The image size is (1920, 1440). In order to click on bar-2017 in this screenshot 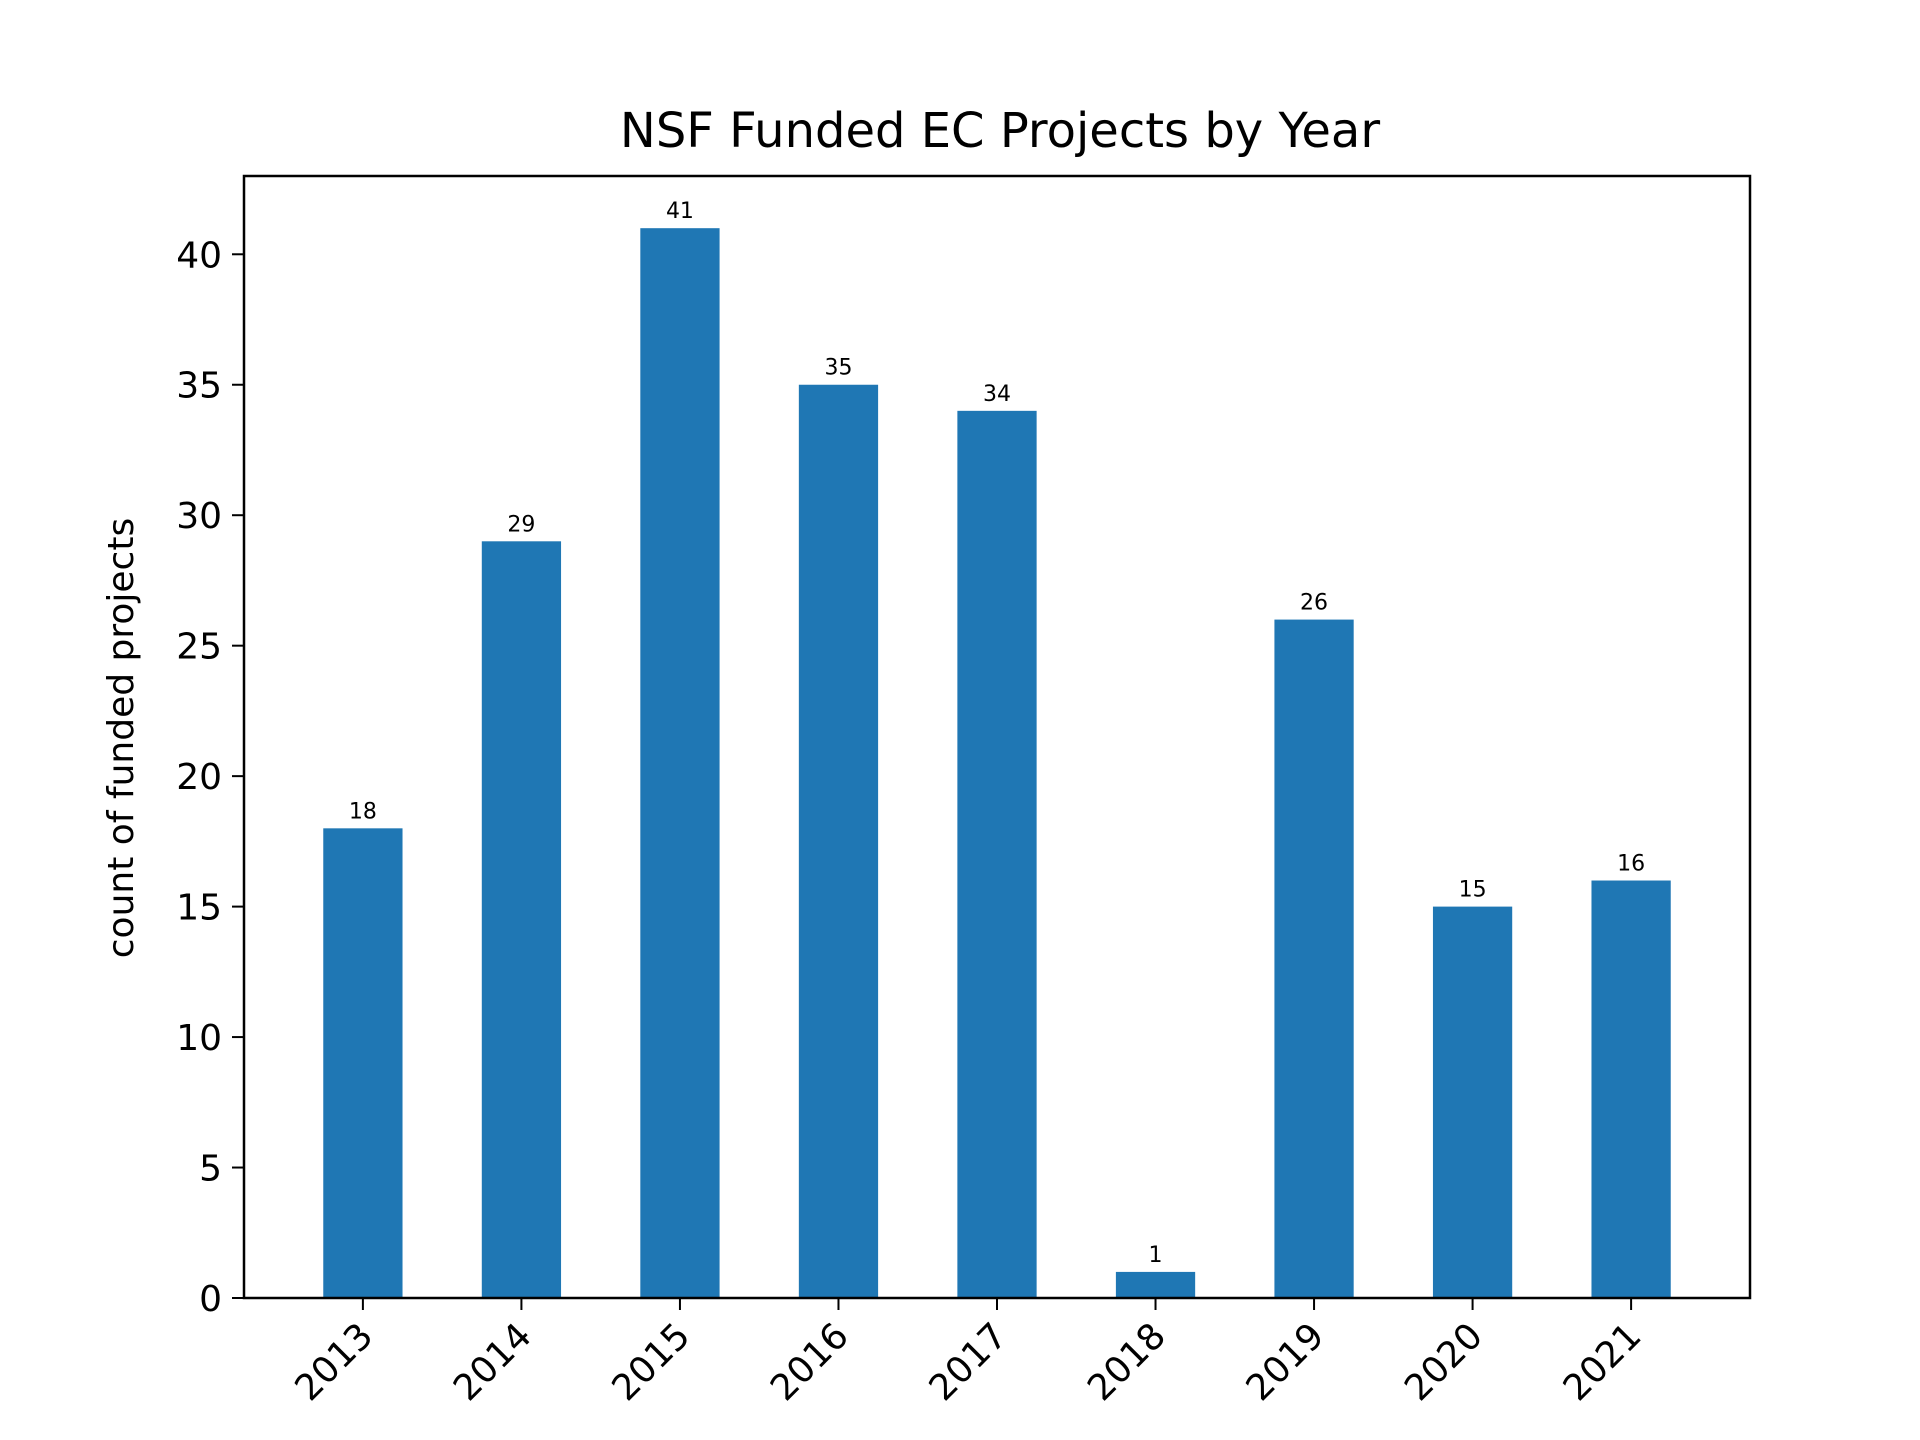, I will do `click(997, 854)`.